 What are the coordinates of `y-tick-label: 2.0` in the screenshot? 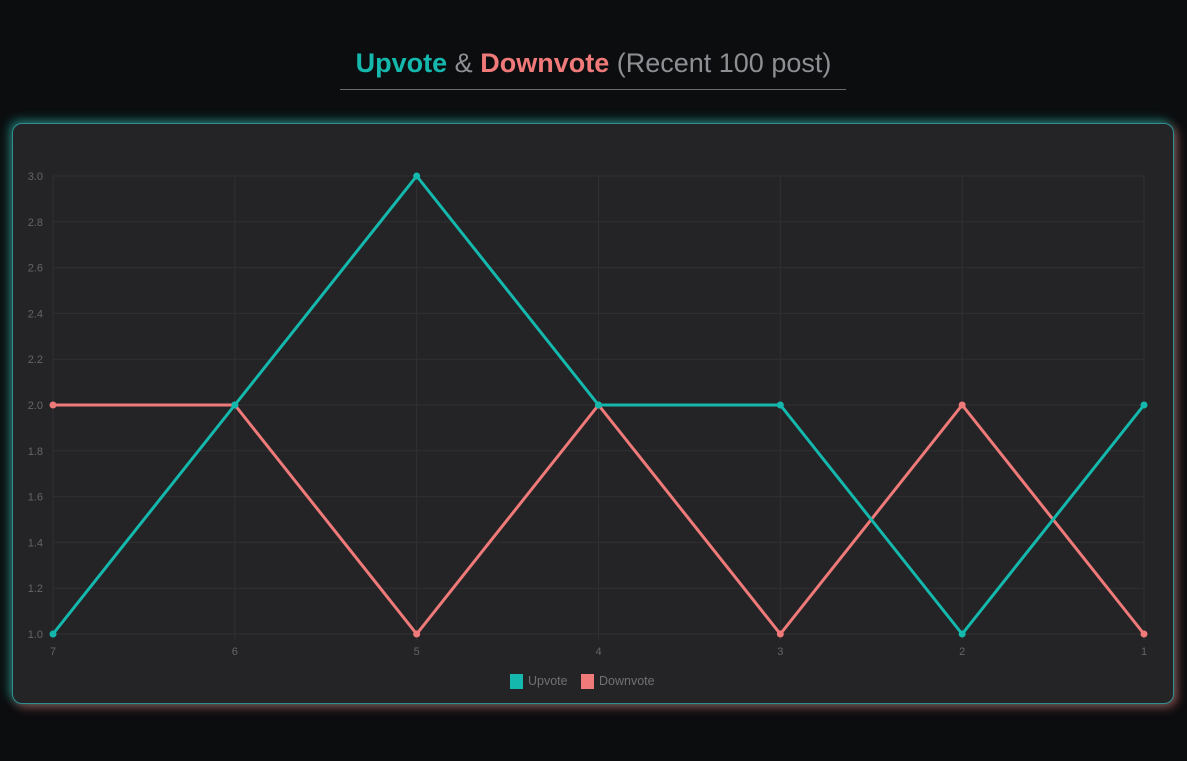 It's located at (35, 406).